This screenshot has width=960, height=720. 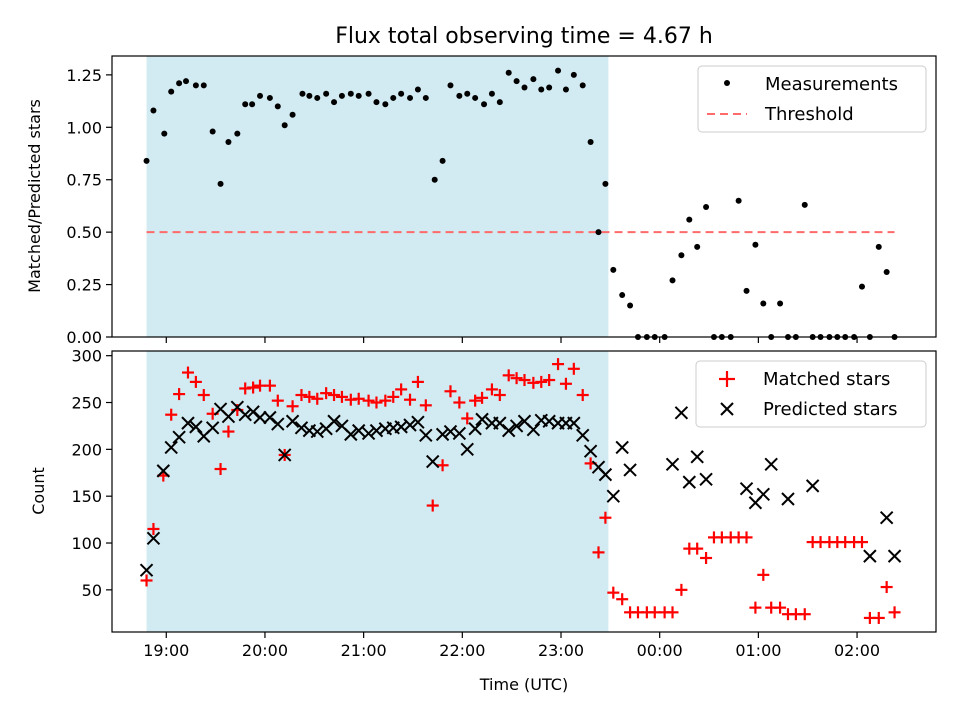 What do you see at coordinates (86, 543) in the screenshot?
I see `bottom-y-tick-label: 100` at bounding box center [86, 543].